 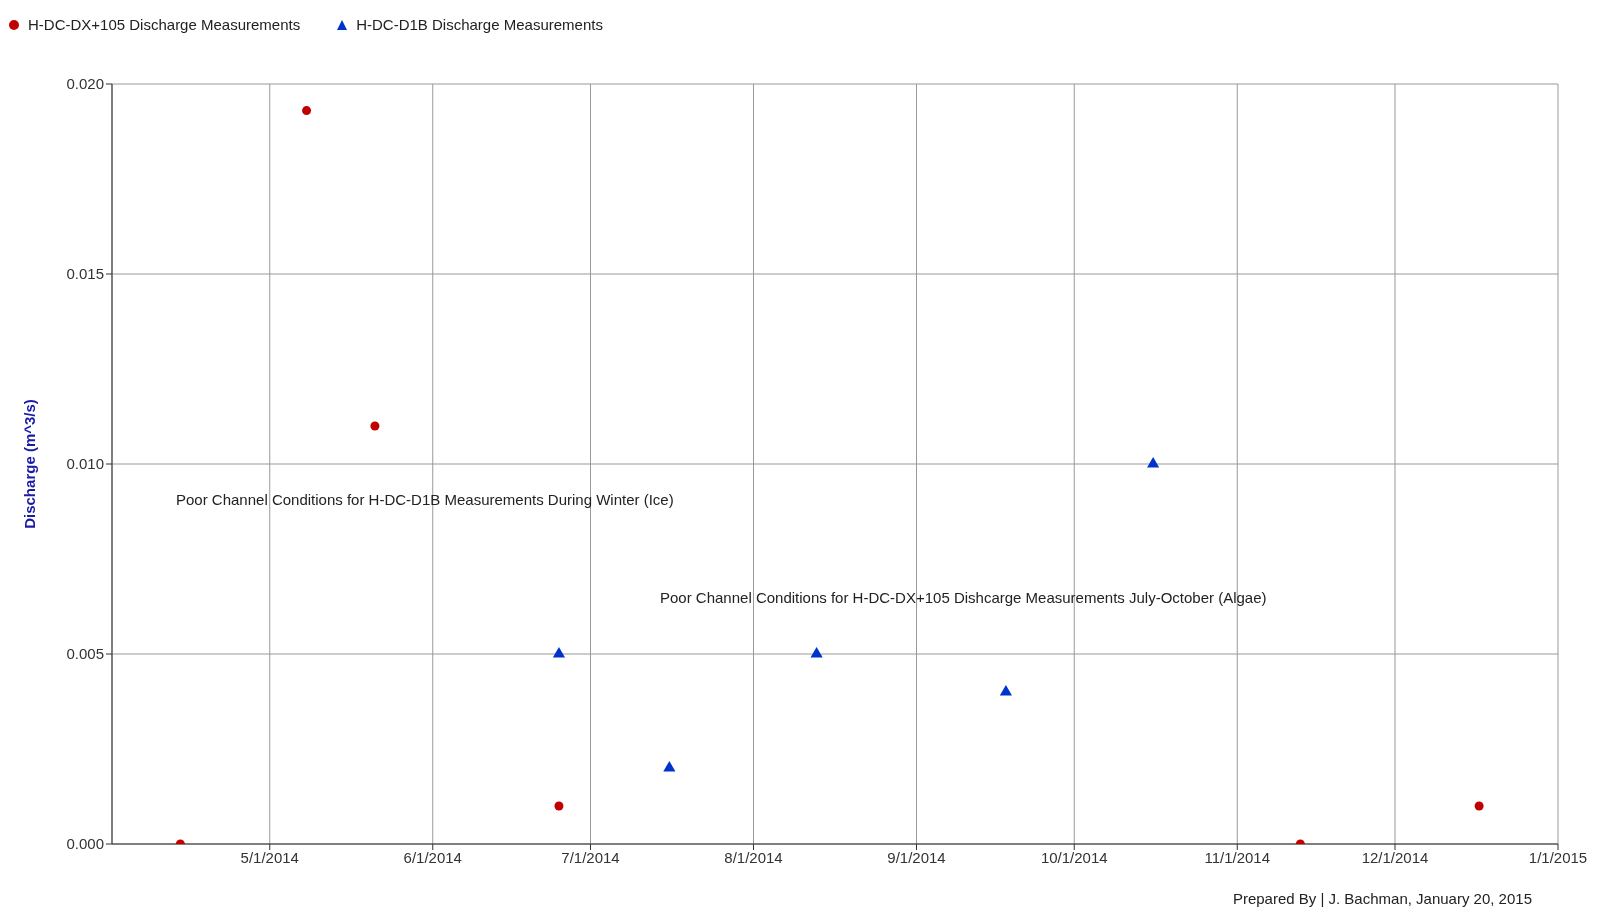 What do you see at coordinates (30, 464) in the screenshot?
I see `y-axis-title: Discharge (m^3/s)` at bounding box center [30, 464].